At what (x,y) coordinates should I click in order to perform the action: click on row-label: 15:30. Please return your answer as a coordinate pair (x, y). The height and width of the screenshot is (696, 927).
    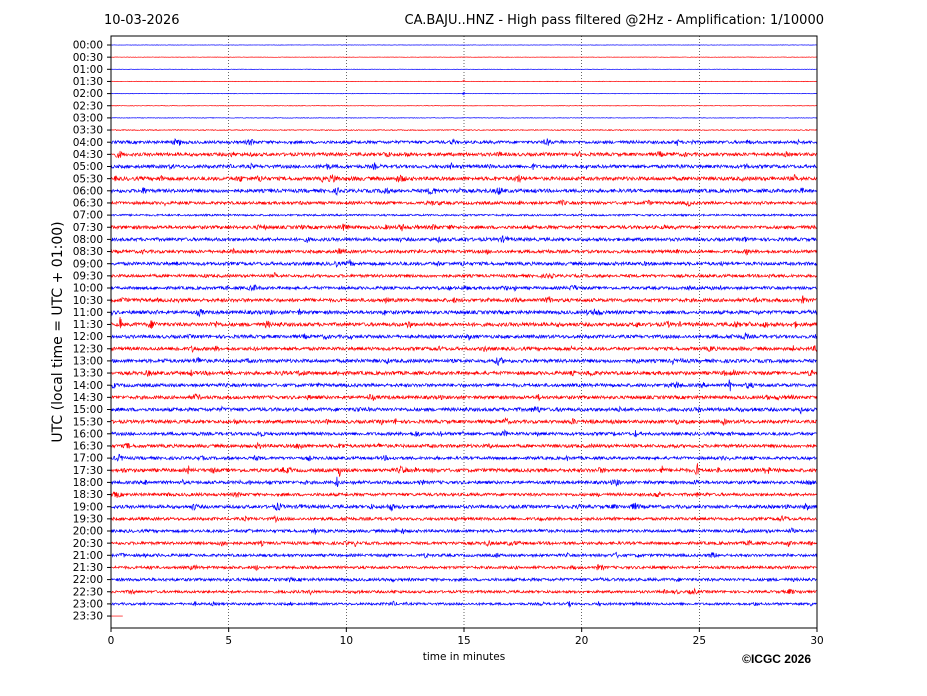
    Looking at the image, I should click on (88, 422).